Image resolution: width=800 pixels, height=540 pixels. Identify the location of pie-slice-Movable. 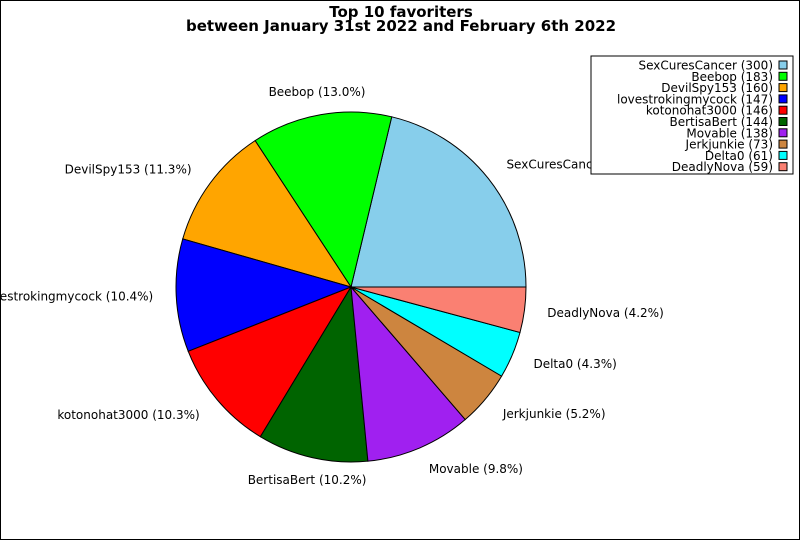
(408, 373).